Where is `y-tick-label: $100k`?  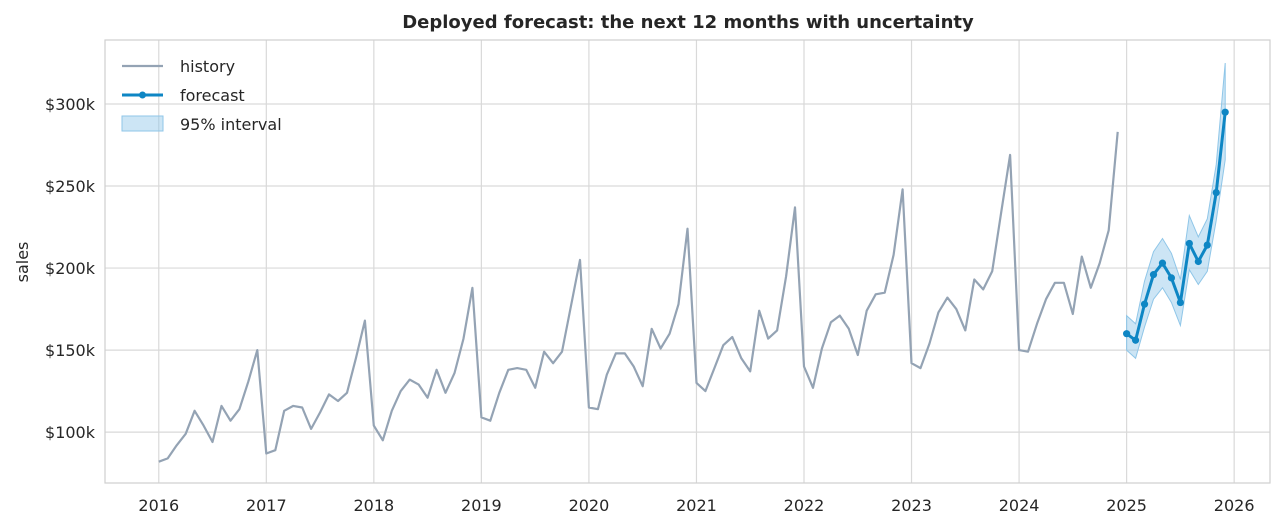
y-tick-label: $100k is located at coordinates (70, 432).